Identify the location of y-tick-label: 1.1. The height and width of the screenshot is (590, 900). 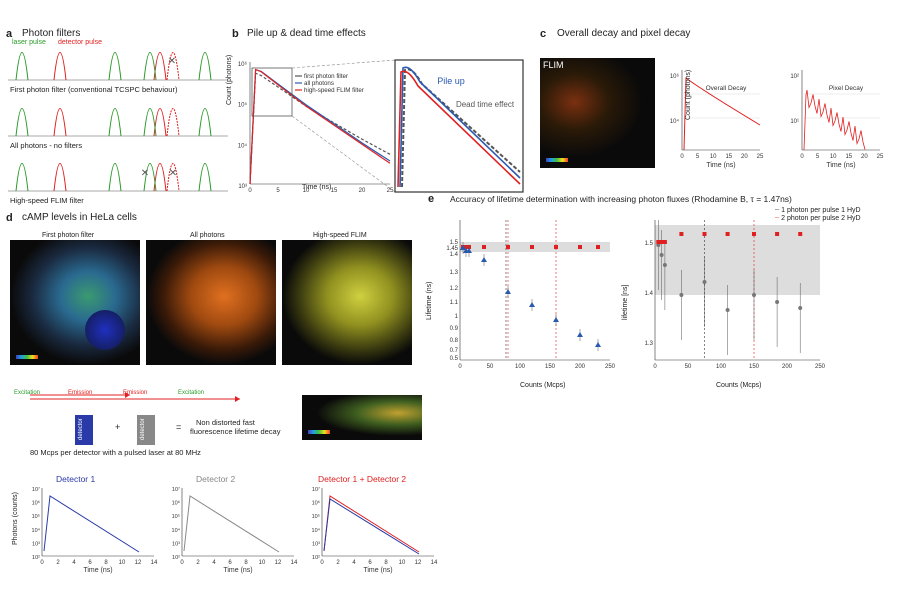
(454, 303).